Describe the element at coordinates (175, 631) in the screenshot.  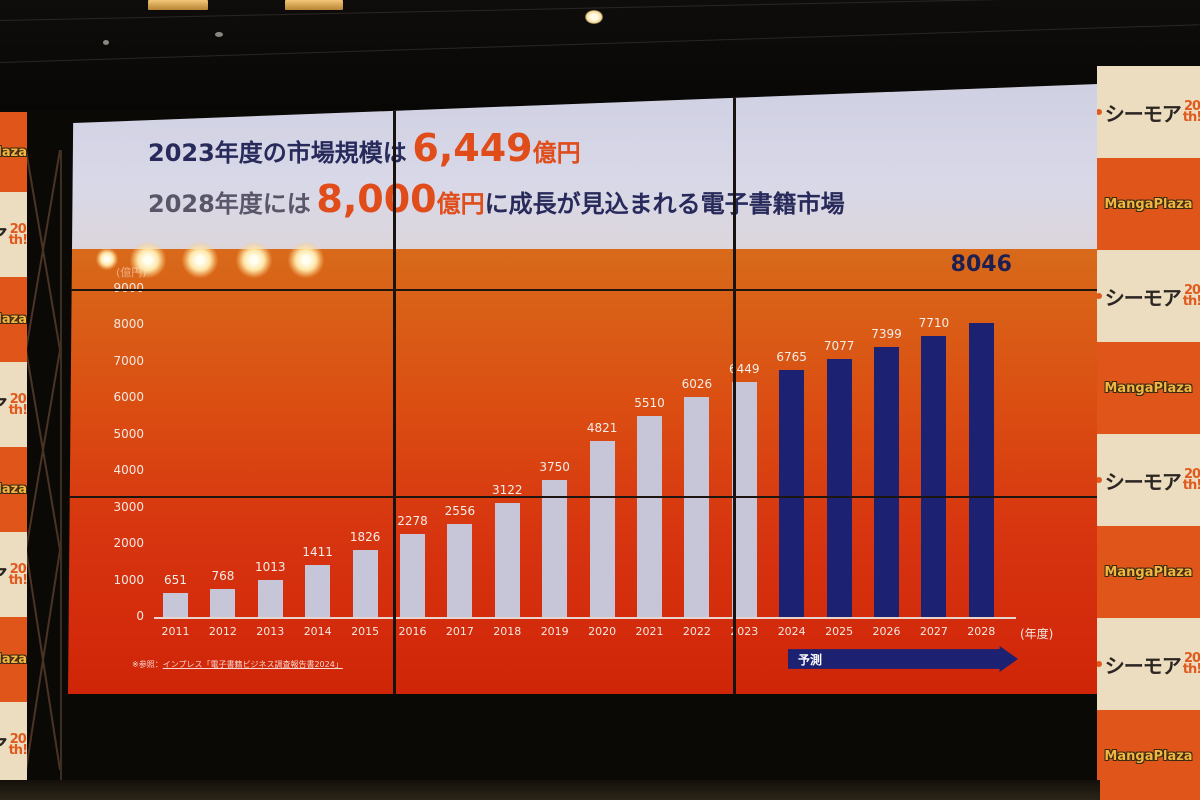
I see `x-tick-label: 2011` at that location.